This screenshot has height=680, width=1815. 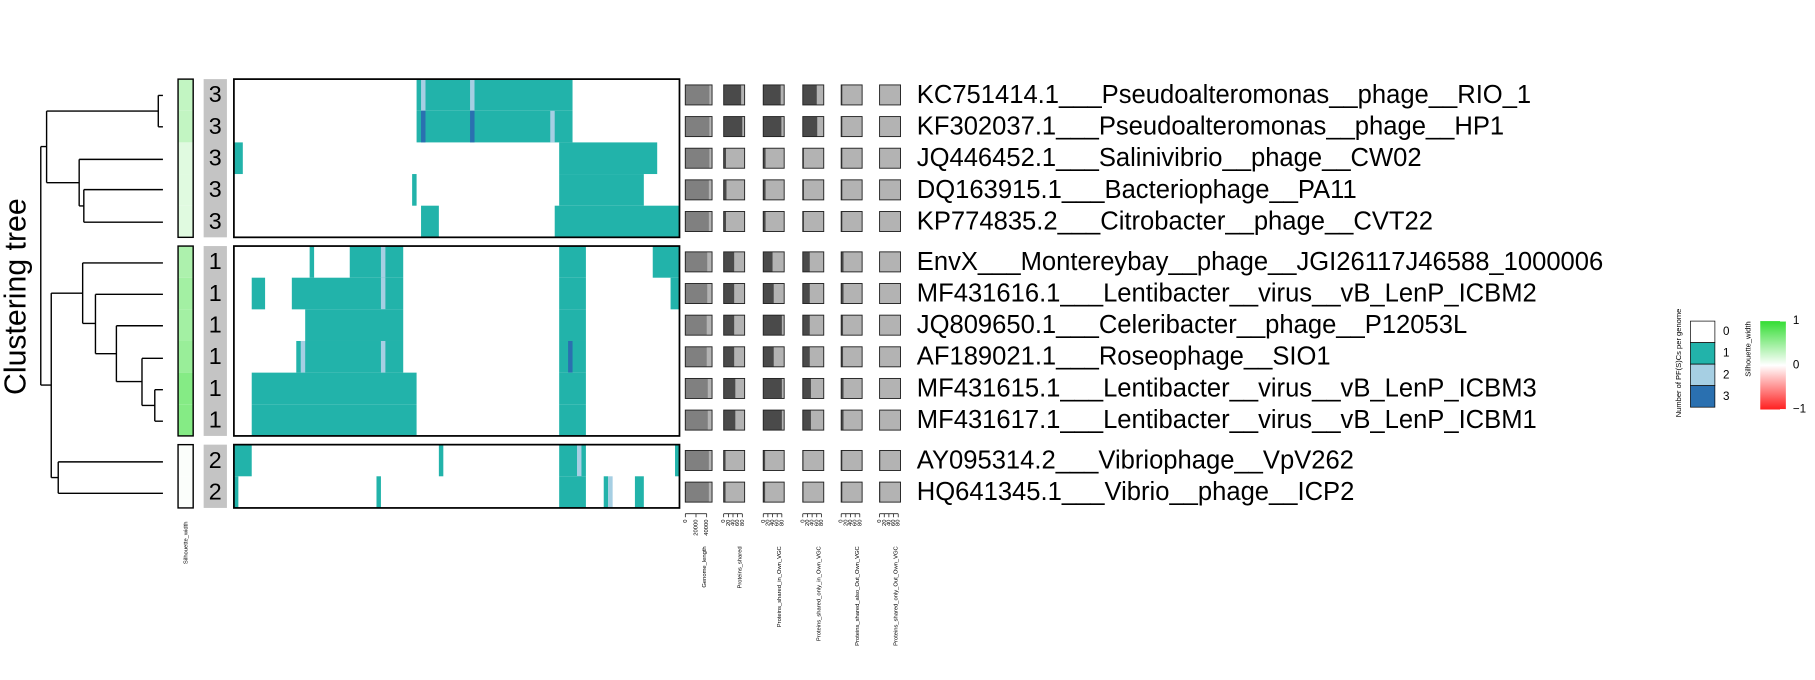 I want to click on legend-label: 2, so click(x=1726, y=374).